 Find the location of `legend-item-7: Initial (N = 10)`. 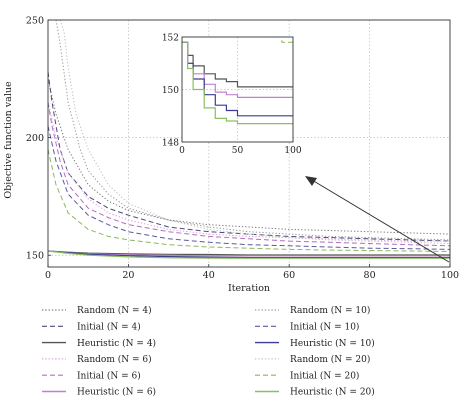

legend-item-7: Initial (N = 10) is located at coordinates (307, 327).